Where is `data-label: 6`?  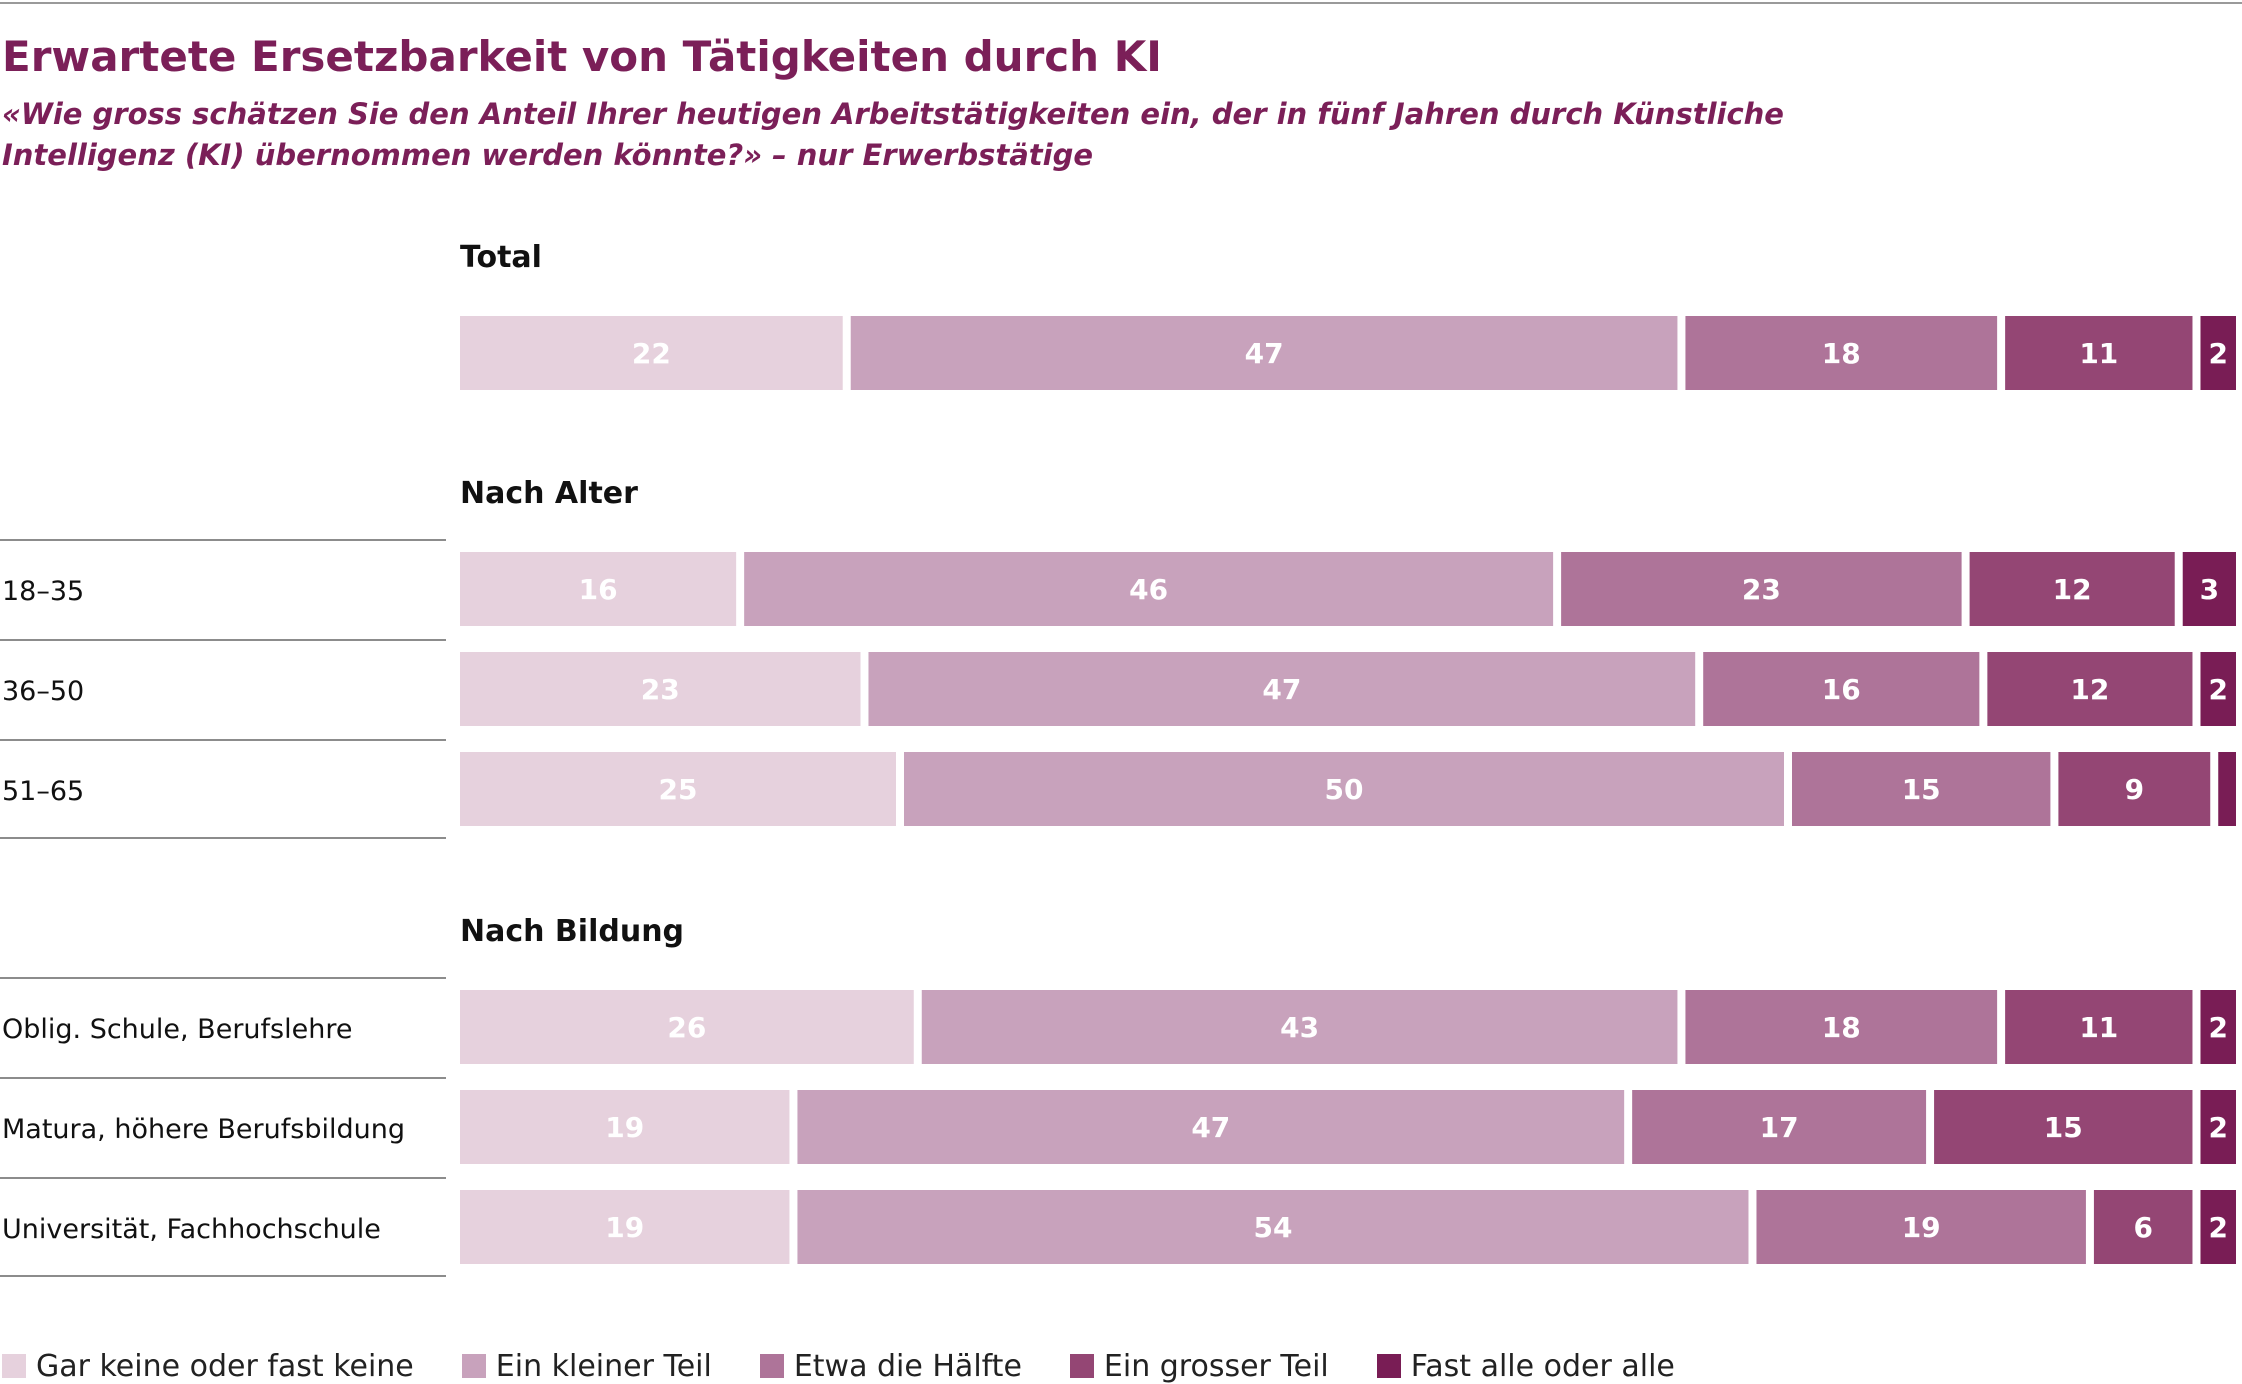 data-label: 6 is located at coordinates (2142, 1227).